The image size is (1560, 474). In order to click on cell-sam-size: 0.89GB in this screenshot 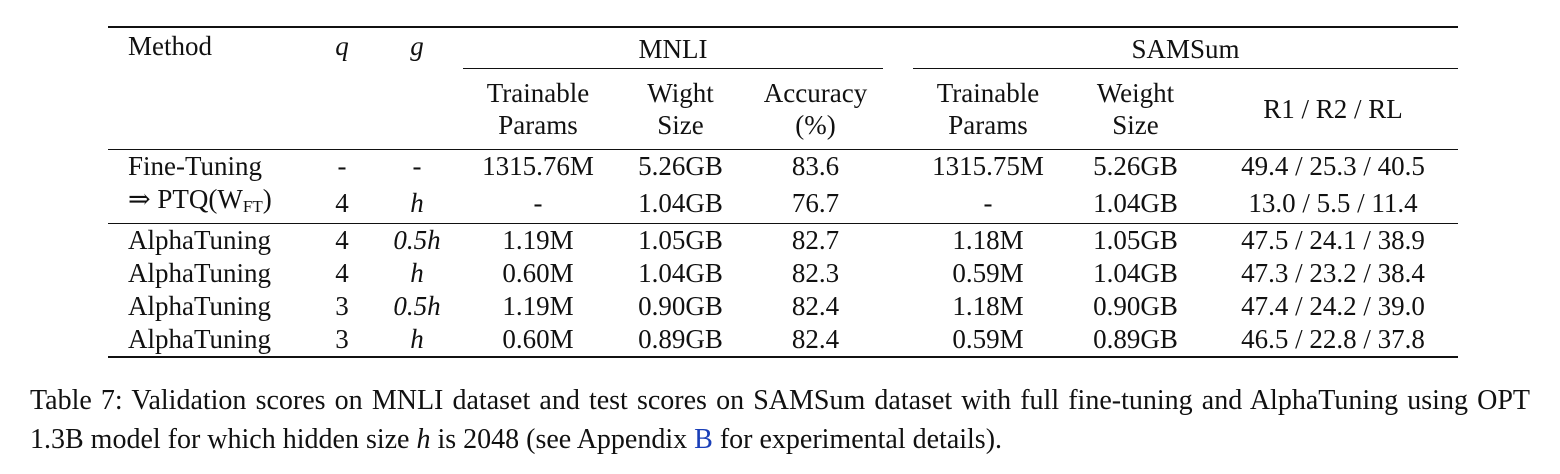, I will do `click(1135, 340)`.